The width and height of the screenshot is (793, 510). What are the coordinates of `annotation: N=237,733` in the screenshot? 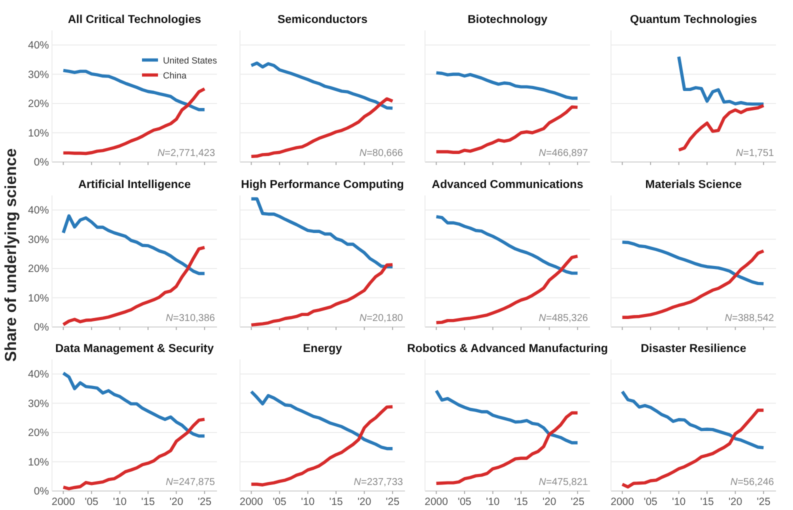 It's located at (379, 482).